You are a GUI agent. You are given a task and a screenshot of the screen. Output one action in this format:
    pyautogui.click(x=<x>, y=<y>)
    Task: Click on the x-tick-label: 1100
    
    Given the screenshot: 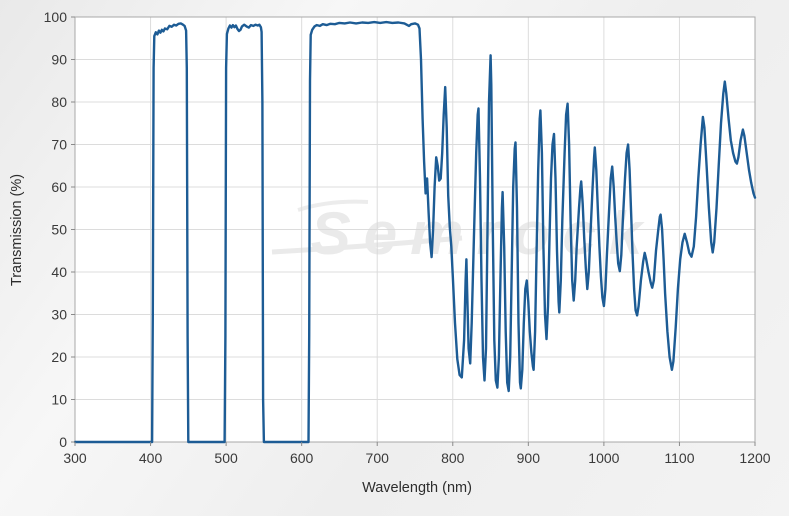 What is the action you would take?
    pyautogui.click(x=679, y=458)
    